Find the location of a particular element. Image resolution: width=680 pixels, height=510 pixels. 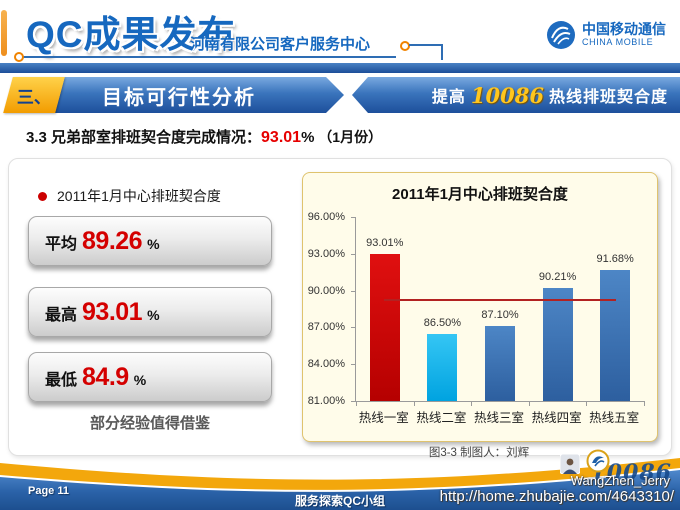

chart-caption: 图3-3 制图人：刘辉 is located at coordinates (479, 453).